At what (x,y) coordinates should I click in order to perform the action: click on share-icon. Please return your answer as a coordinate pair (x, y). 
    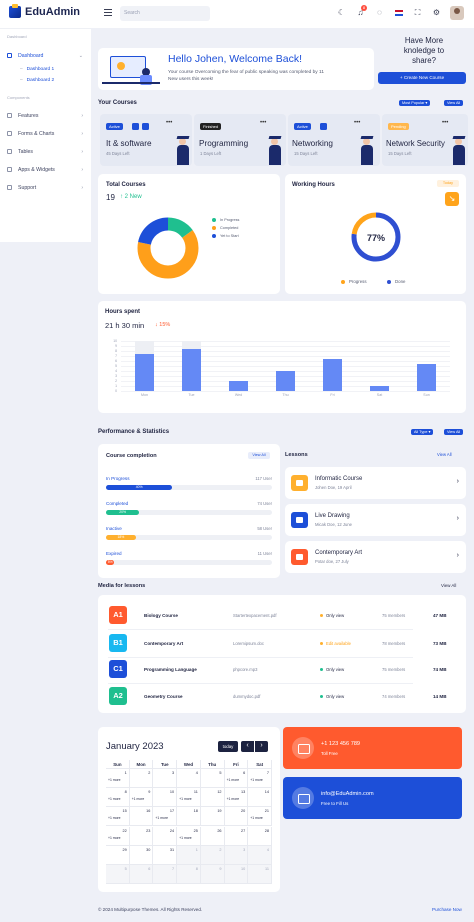
    Looking at the image, I should click on (145, 126).